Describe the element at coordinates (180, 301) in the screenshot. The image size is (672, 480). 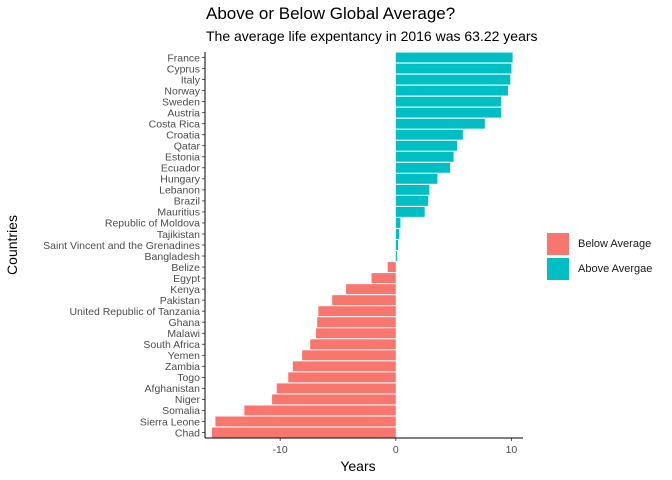
I see `y-tick-label: Pakistan` at that location.